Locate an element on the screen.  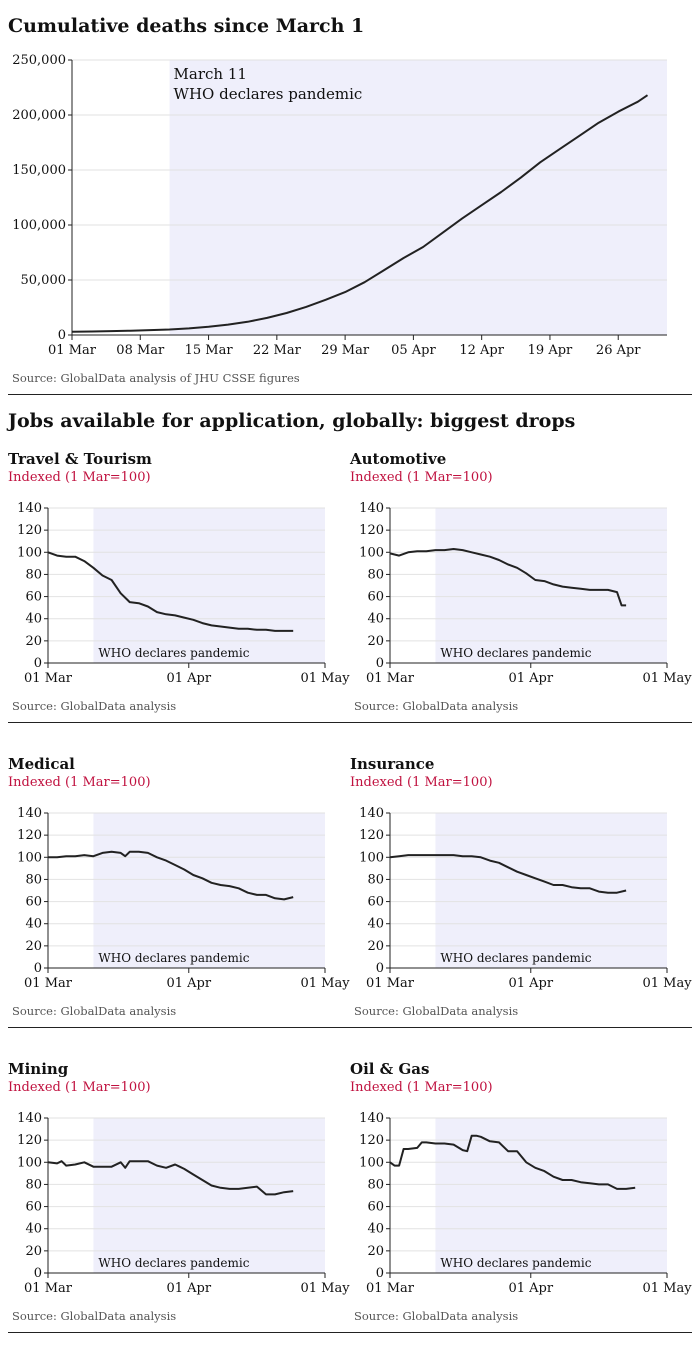
x-tick-label: 15 Mar is located at coordinates (209, 350).